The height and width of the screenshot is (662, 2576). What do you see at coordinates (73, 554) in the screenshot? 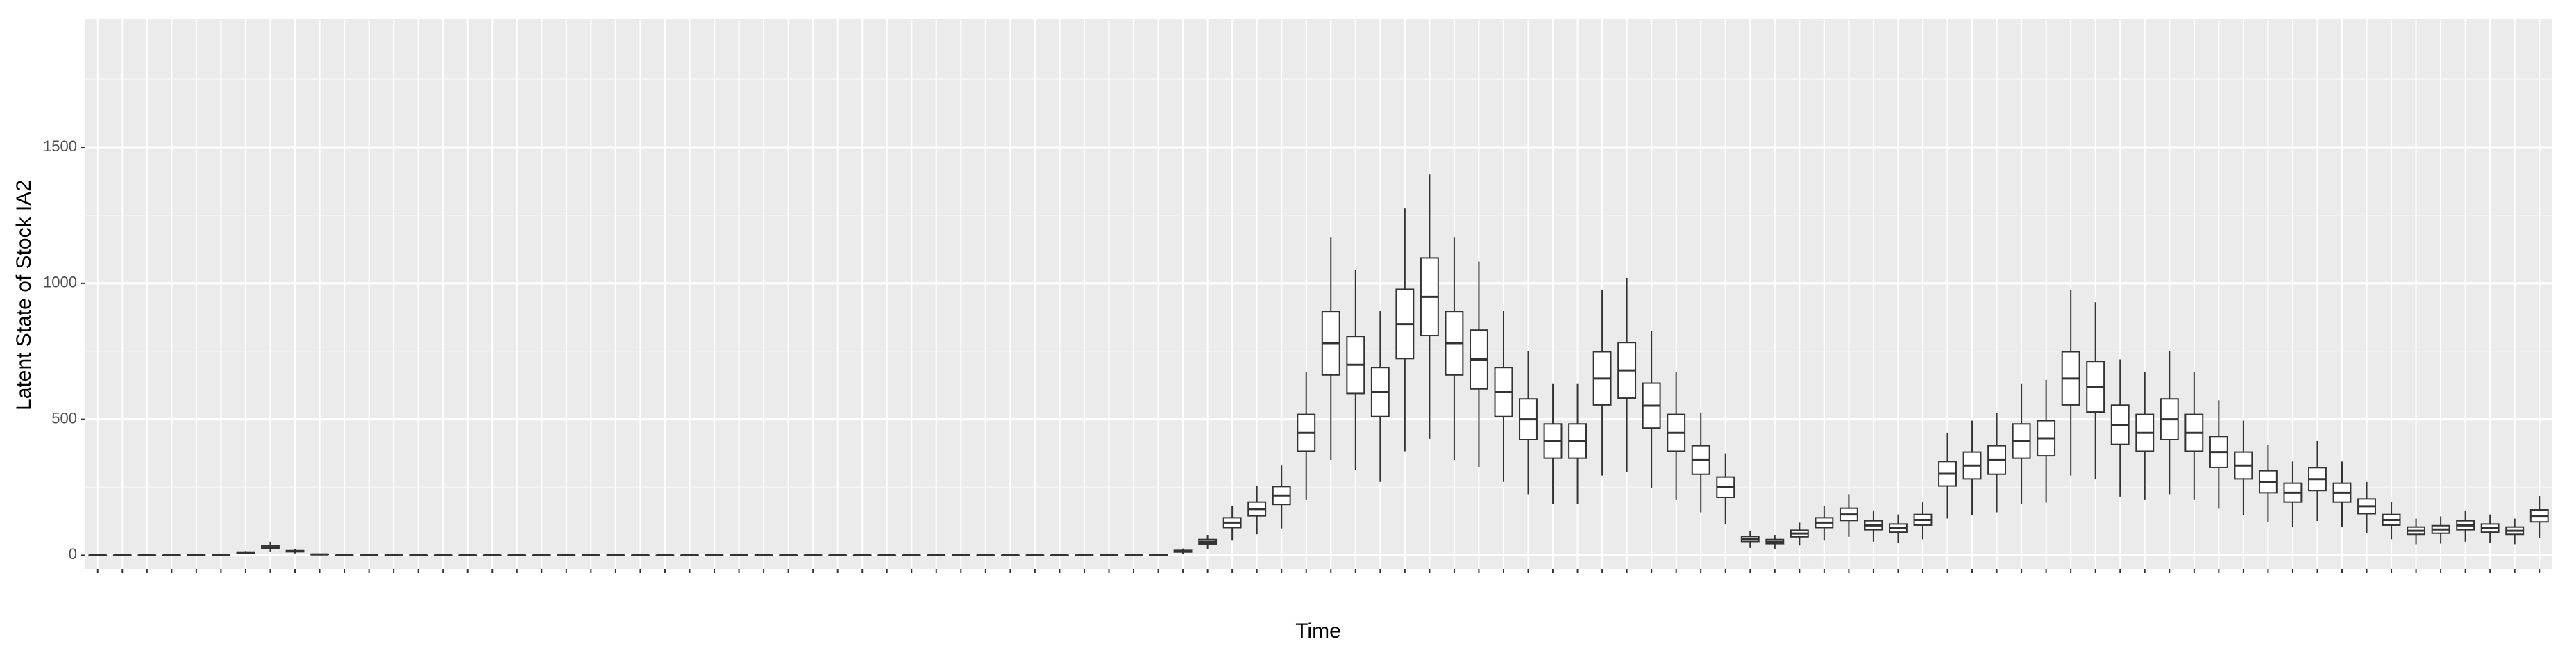
I see `y-tick-label: 0` at bounding box center [73, 554].